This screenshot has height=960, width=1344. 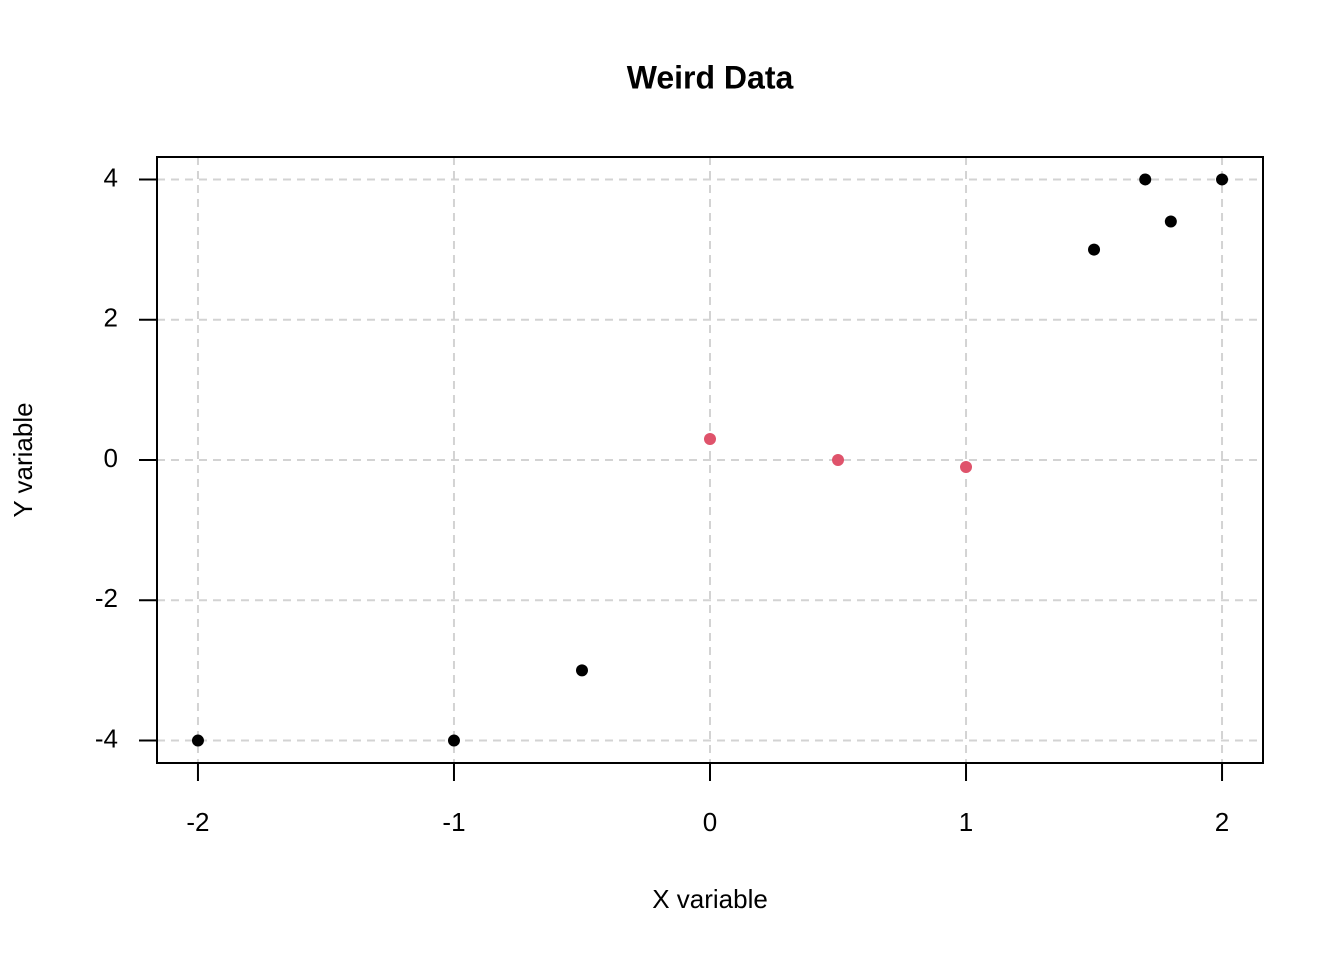 What do you see at coordinates (710, 77) in the screenshot?
I see `chart-title: Weird Data` at bounding box center [710, 77].